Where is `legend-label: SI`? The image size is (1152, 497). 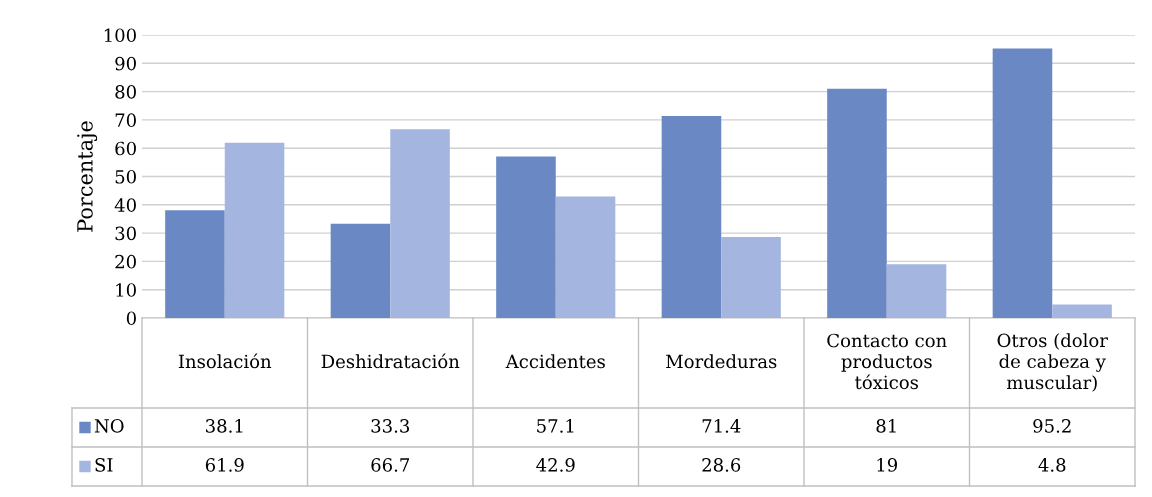 legend-label: SI is located at coordinates (104, 465).